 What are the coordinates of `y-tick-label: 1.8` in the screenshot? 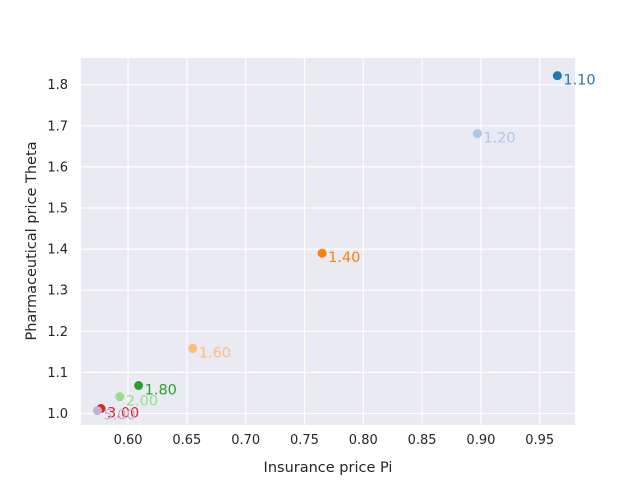 It's located at (57, 85).